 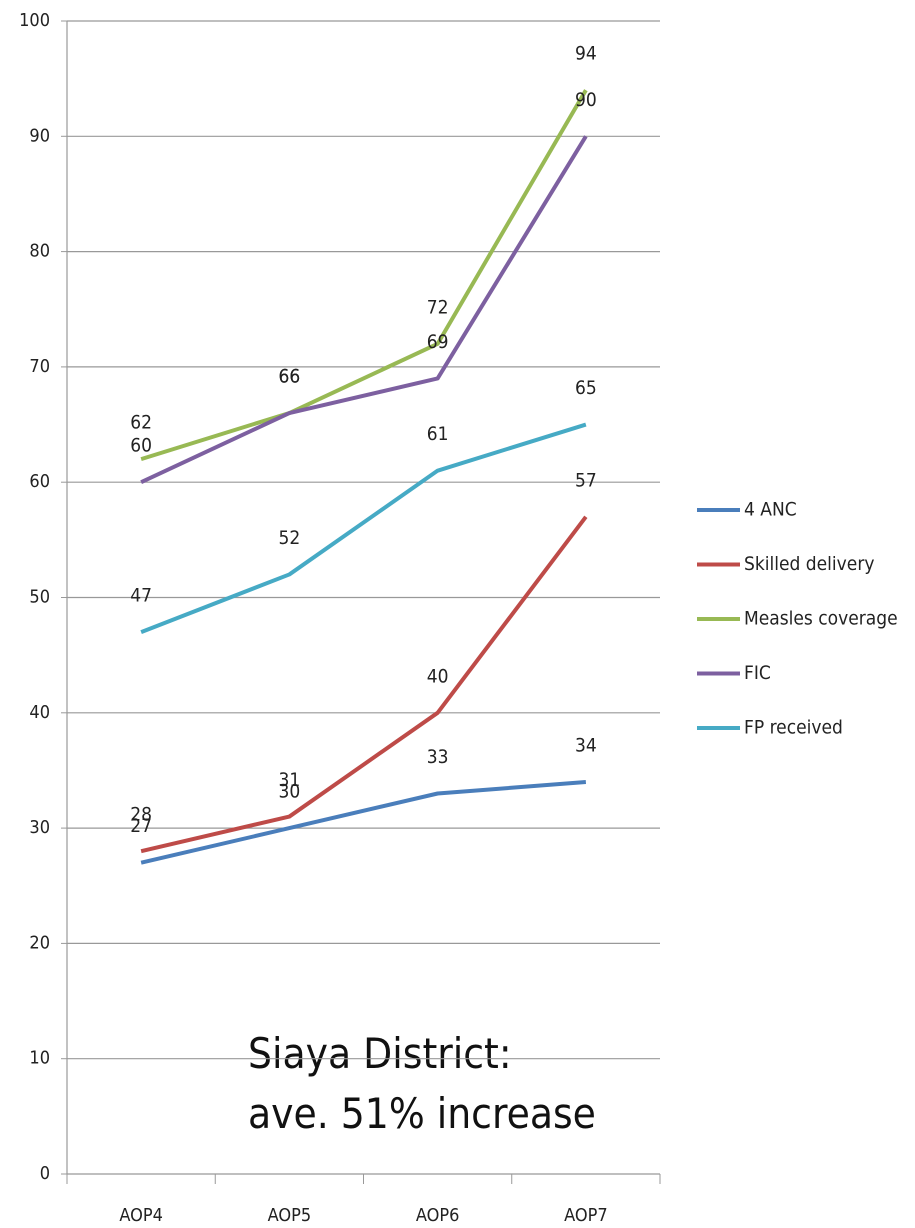 What do you see at coordinates (809, 564) in the screenshot?
I see `legend-label: Skilled delivery` at bounding box center [809, 564].